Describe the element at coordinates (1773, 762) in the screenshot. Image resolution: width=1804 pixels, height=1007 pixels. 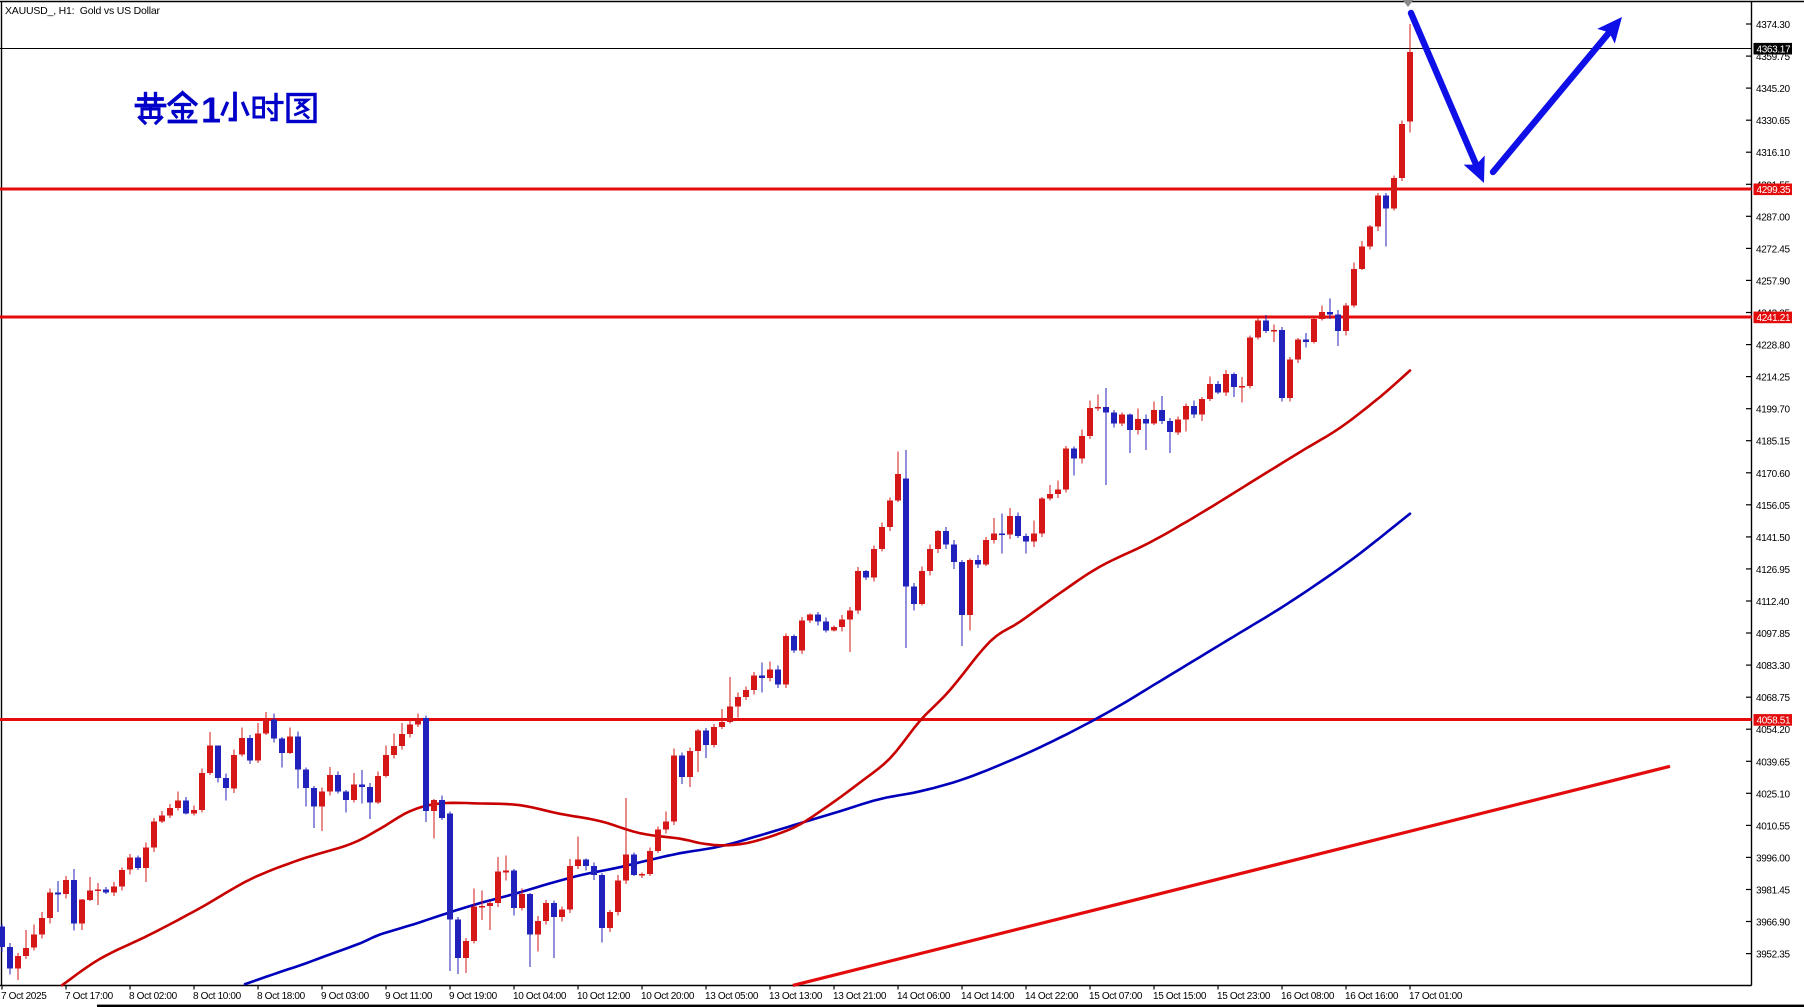
I see `svg-text: 4039.65` at that location.